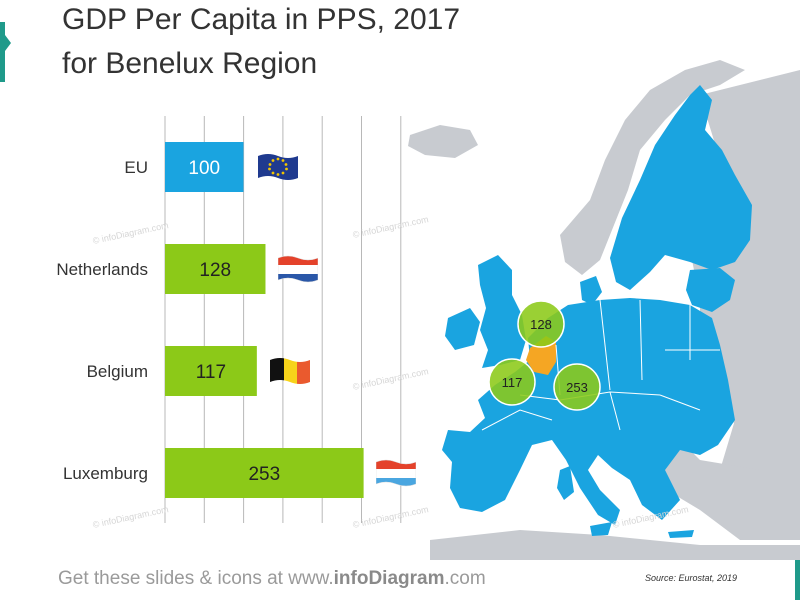 The image size is (800, 600). I want to click on value-label: 100, so click(204, 168).